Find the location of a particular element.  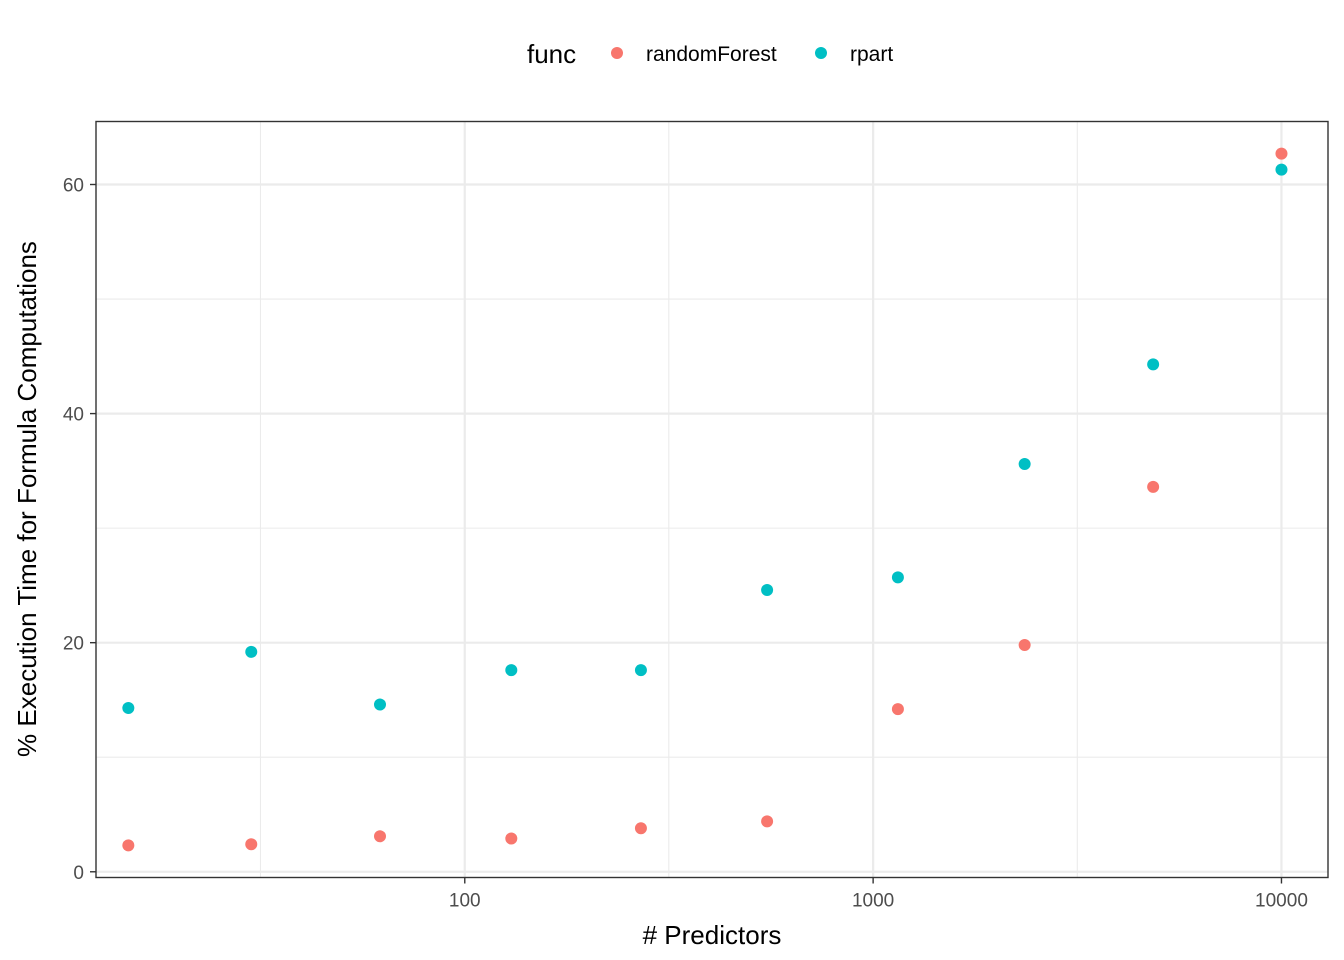

x-tick-label: 10000 is located at coordinates (1281, 901).